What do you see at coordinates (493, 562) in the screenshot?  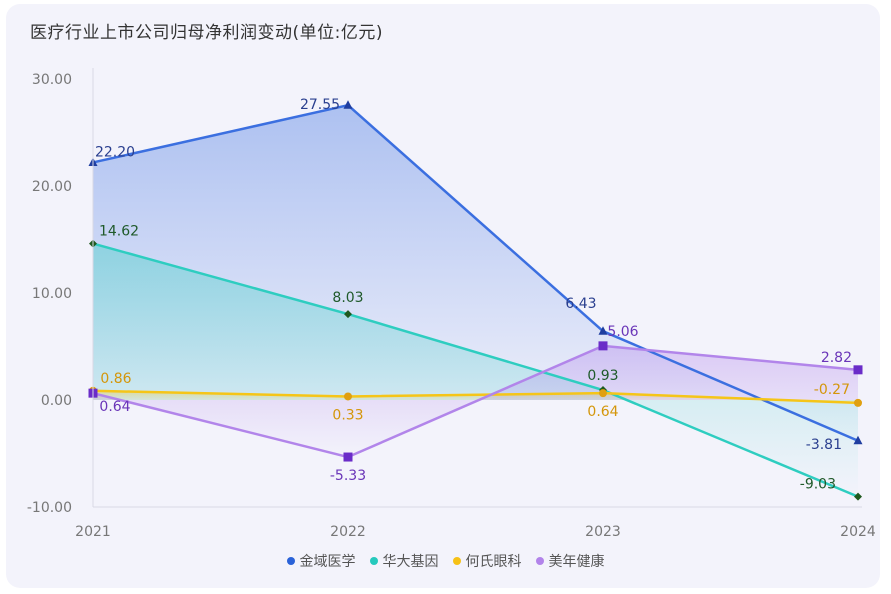 I see `legend-label: 何氏眼科` at bounding box center [493, 562].